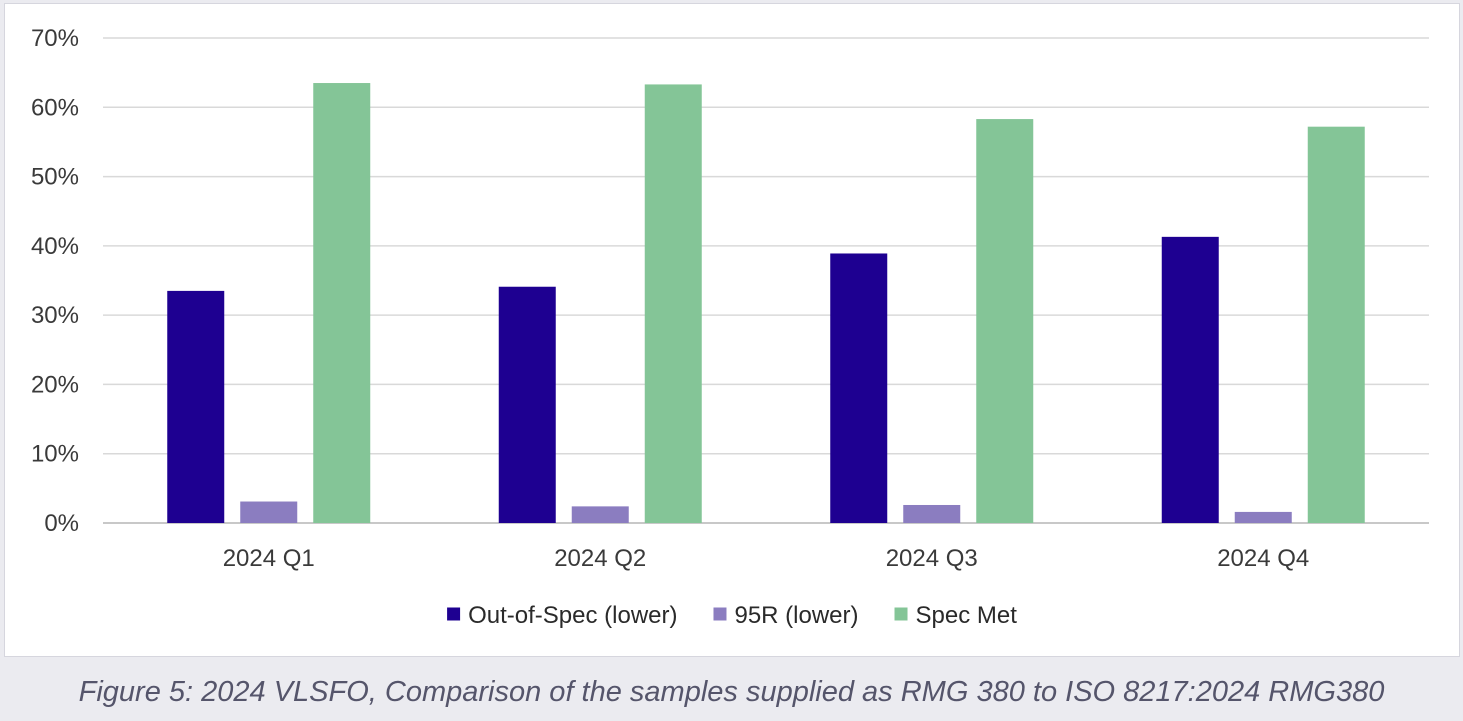 The image size is (1463, 721). I want to click on legend-label: Spec Met, so click(967, 615).